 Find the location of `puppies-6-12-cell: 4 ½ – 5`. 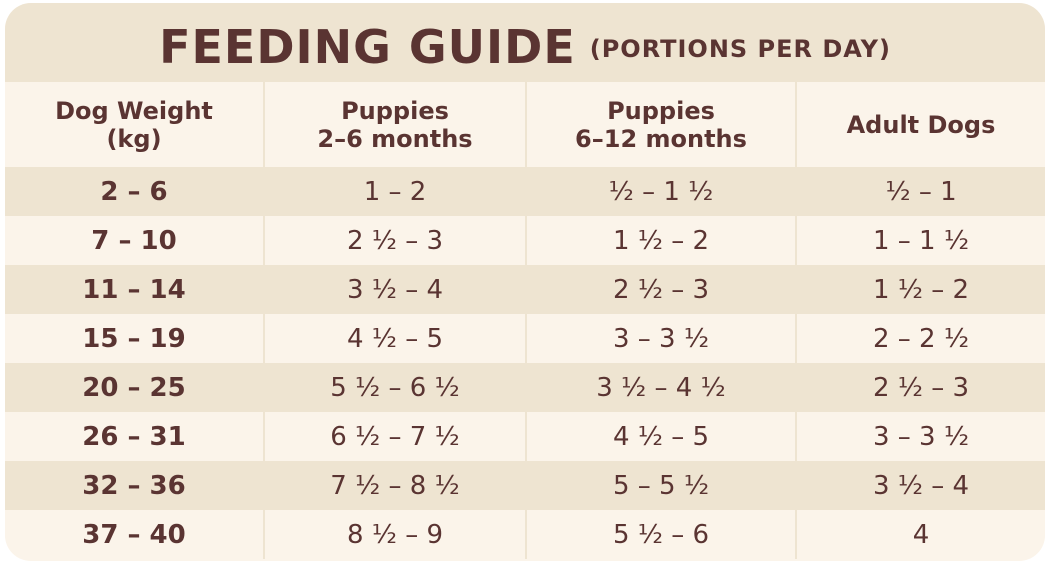

puppies-6-12-cell: 4 ½ – 5 is located at coordinates (660, 436).